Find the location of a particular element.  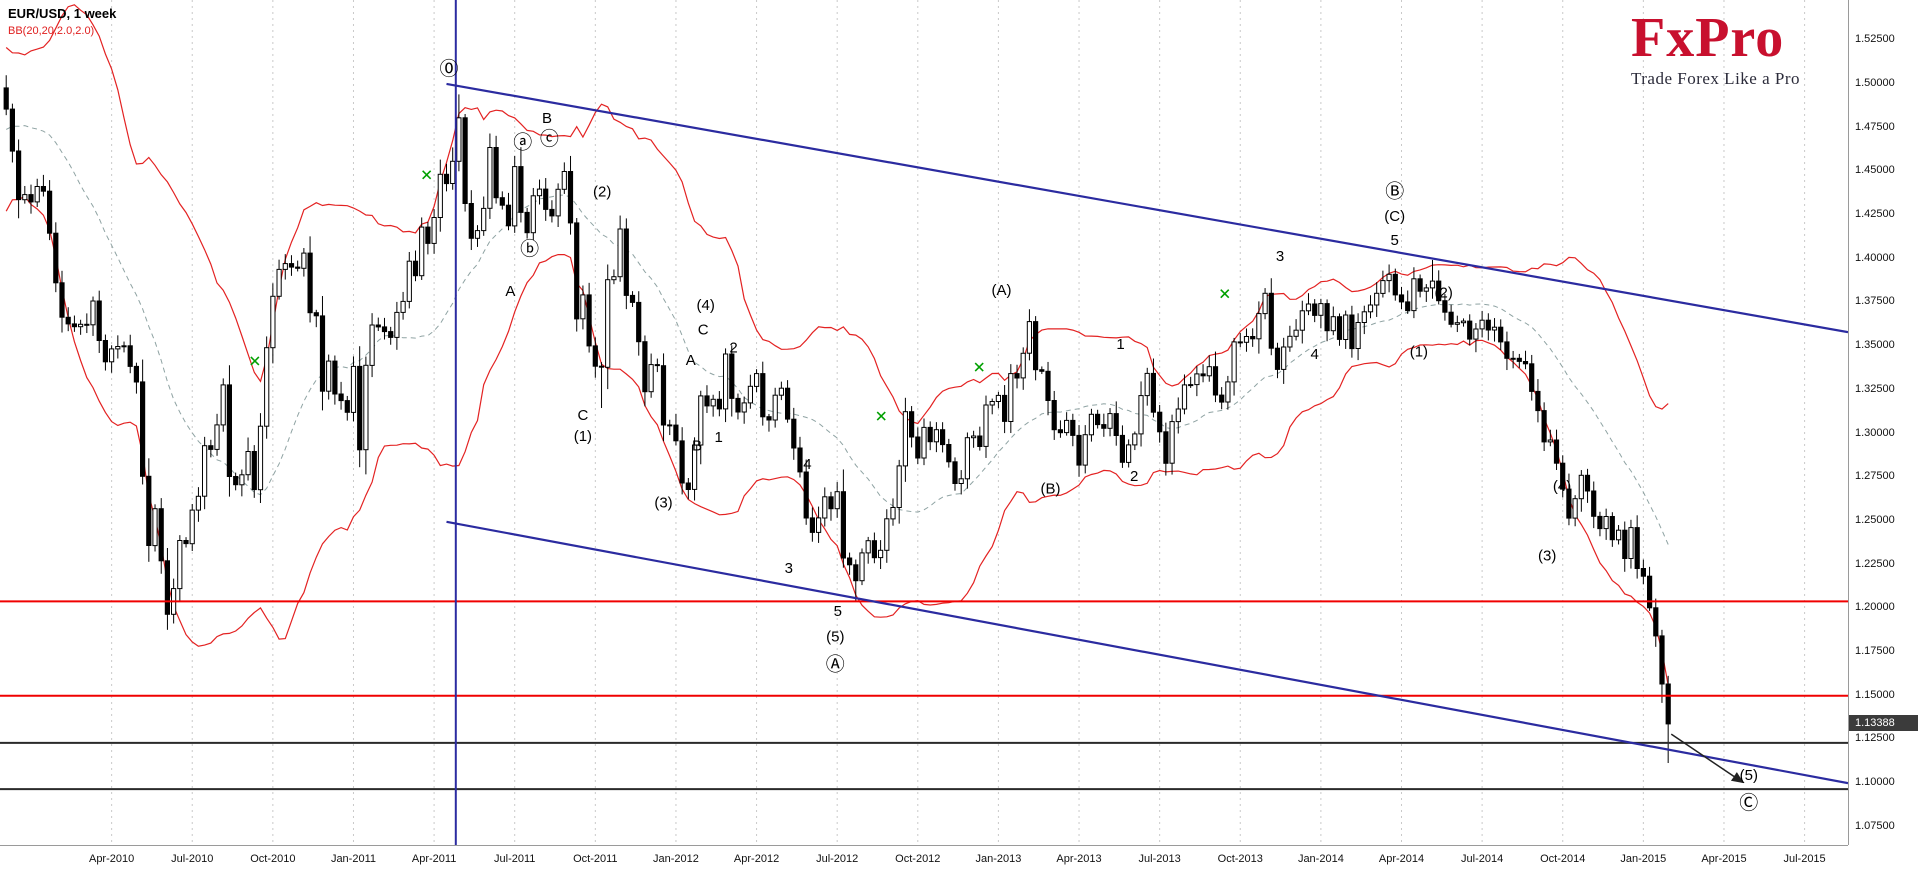

wave-label: Ⓐ is located at coordinates (835, 665).